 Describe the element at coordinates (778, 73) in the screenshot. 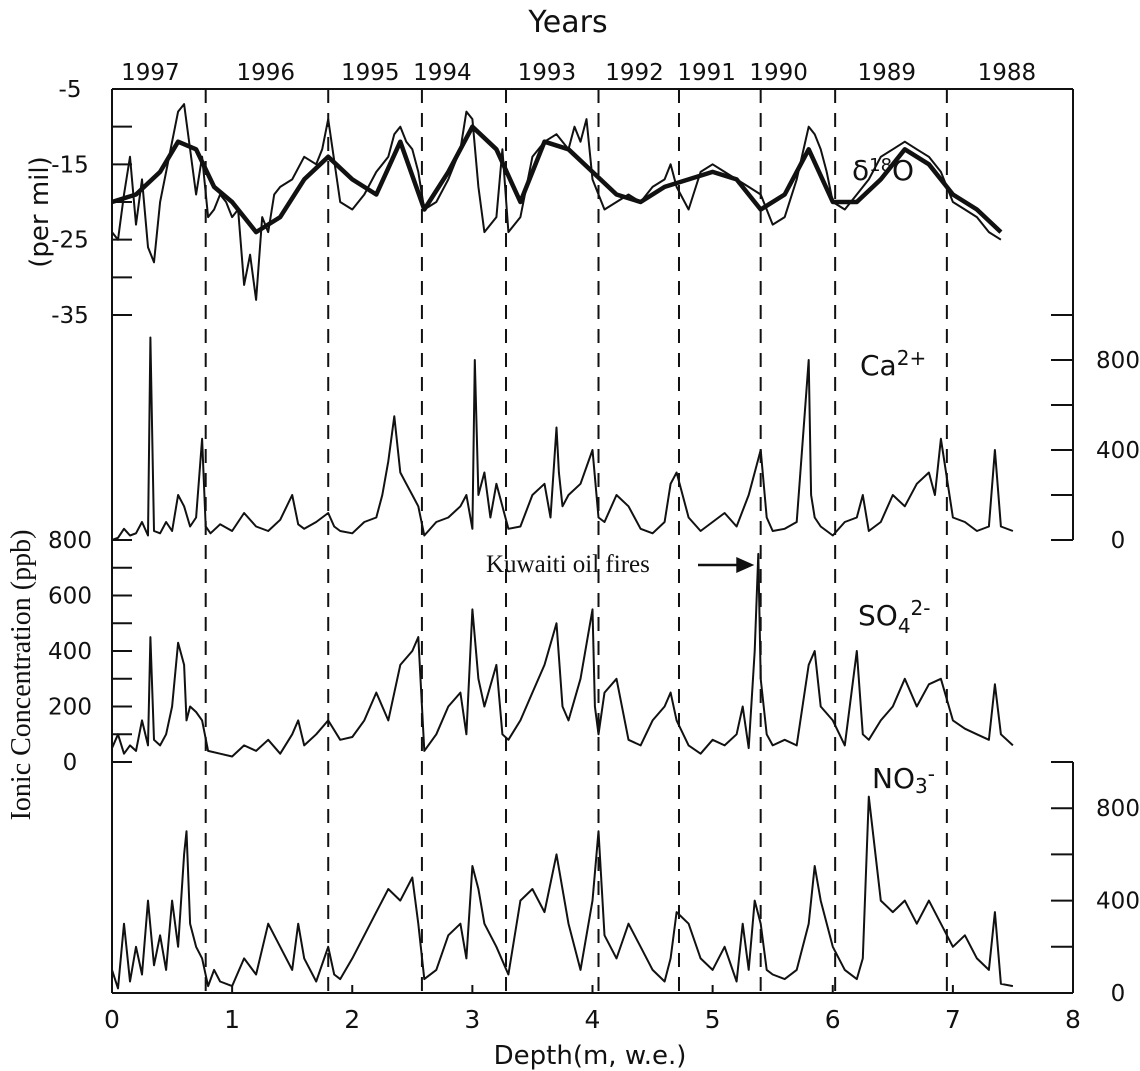

I see `year-label-1990: 1990` at that location.